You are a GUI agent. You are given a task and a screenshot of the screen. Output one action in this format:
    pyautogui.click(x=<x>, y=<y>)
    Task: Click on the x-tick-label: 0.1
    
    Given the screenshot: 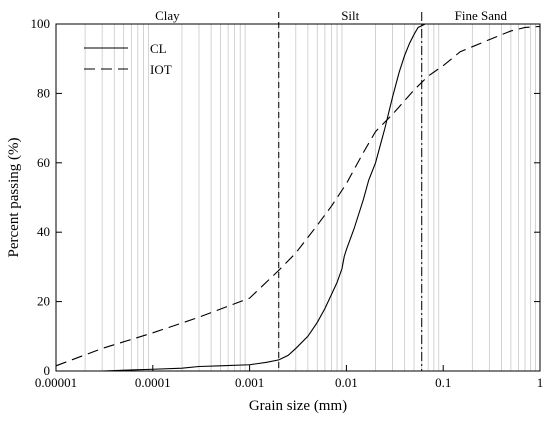 What is the action you would take?
    pyautogui.click(x=443, y=382)
    